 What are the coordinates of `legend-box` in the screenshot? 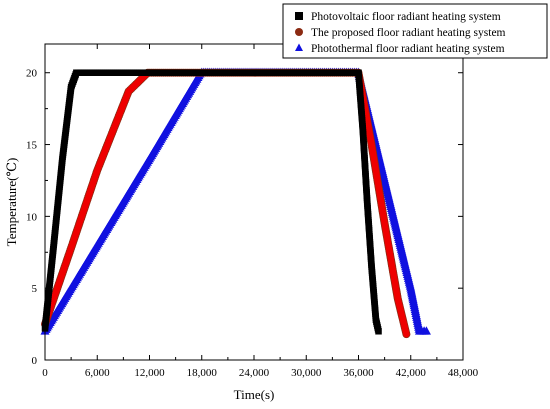 It's located at (415, 31).